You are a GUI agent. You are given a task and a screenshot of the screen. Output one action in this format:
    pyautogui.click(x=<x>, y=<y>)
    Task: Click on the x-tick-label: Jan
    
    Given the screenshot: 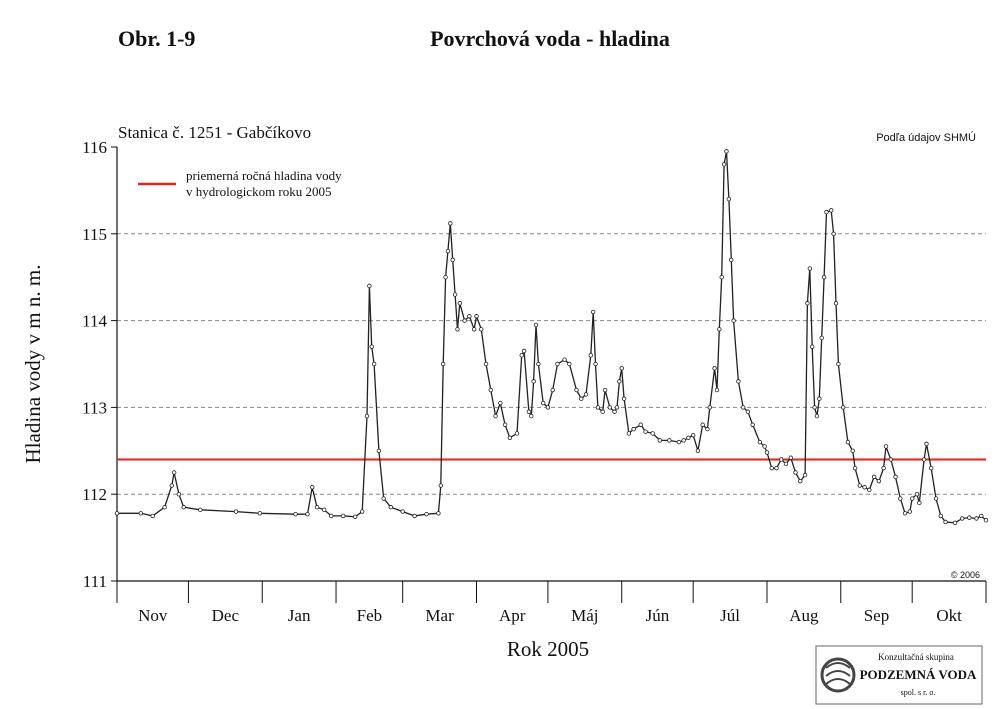 What is the action you would take?
    pyautogui.click(x=299, y=615)
    